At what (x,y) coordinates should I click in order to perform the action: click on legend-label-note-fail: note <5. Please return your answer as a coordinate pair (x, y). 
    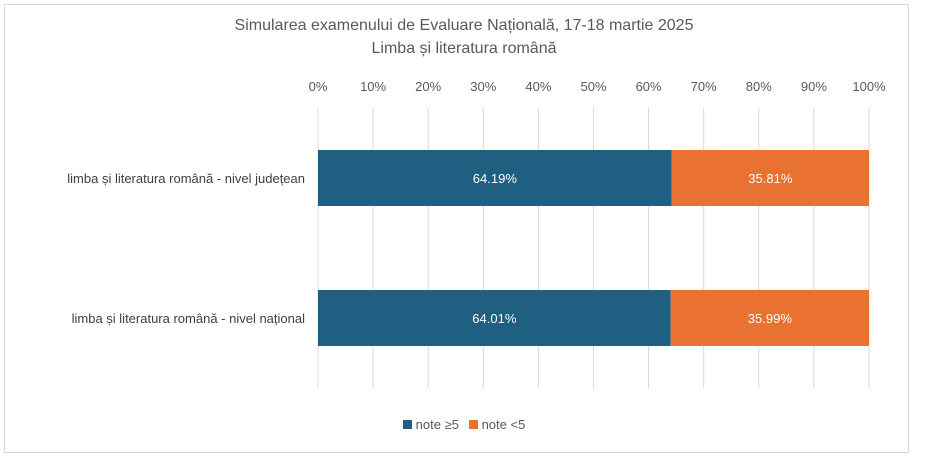
    Looking at the image, I should click on (503, 424).